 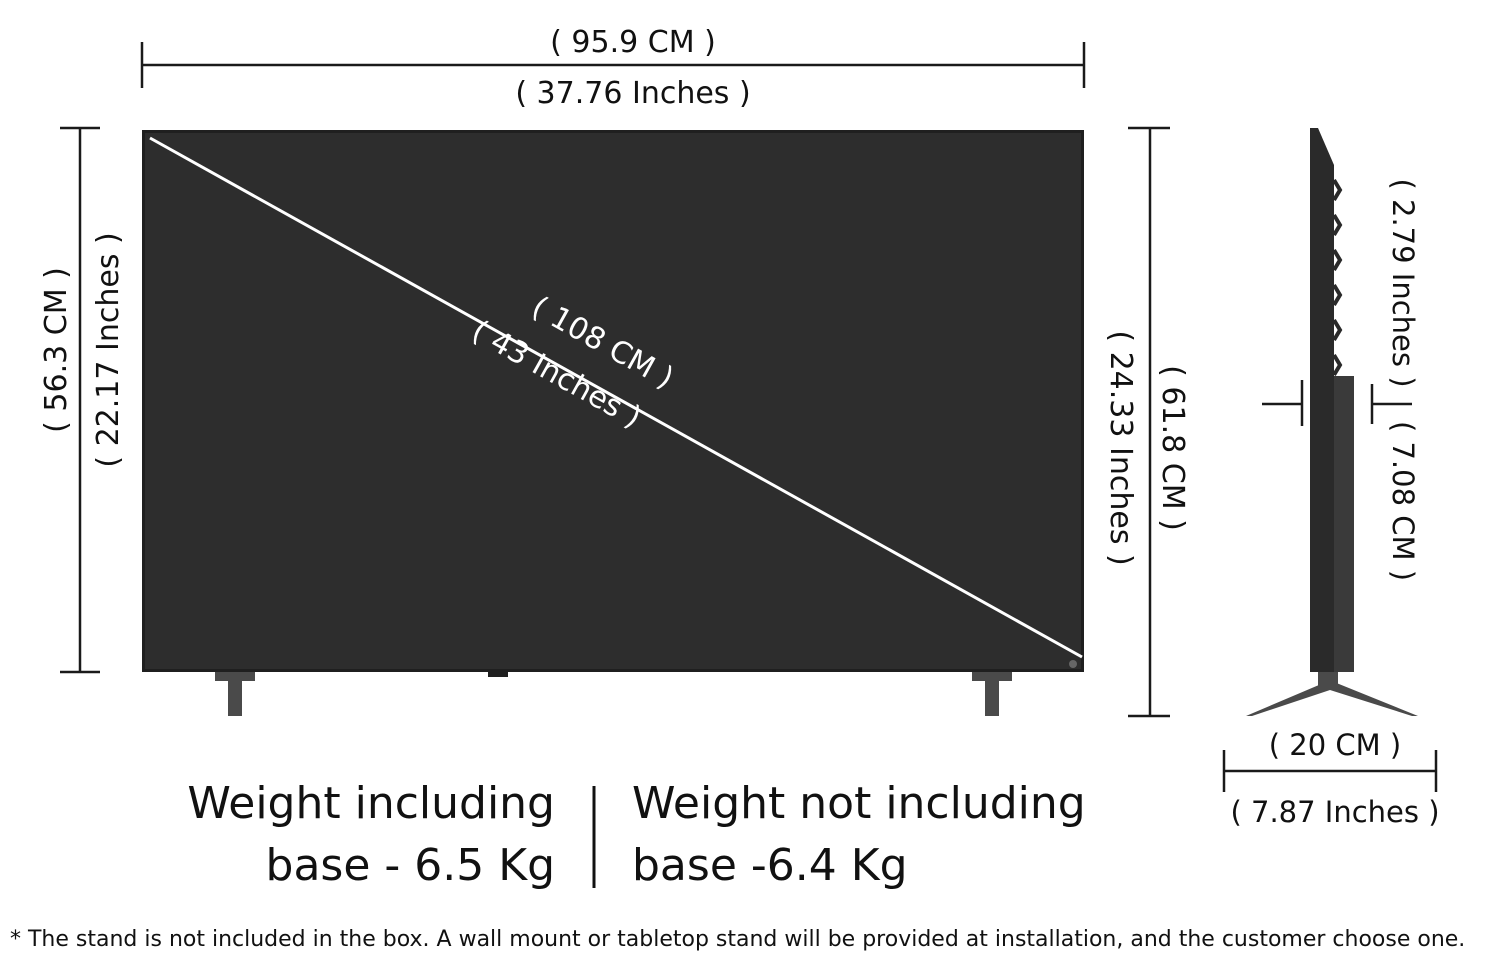 I want to click on stand-leg-left, so click(x=235, y=694).